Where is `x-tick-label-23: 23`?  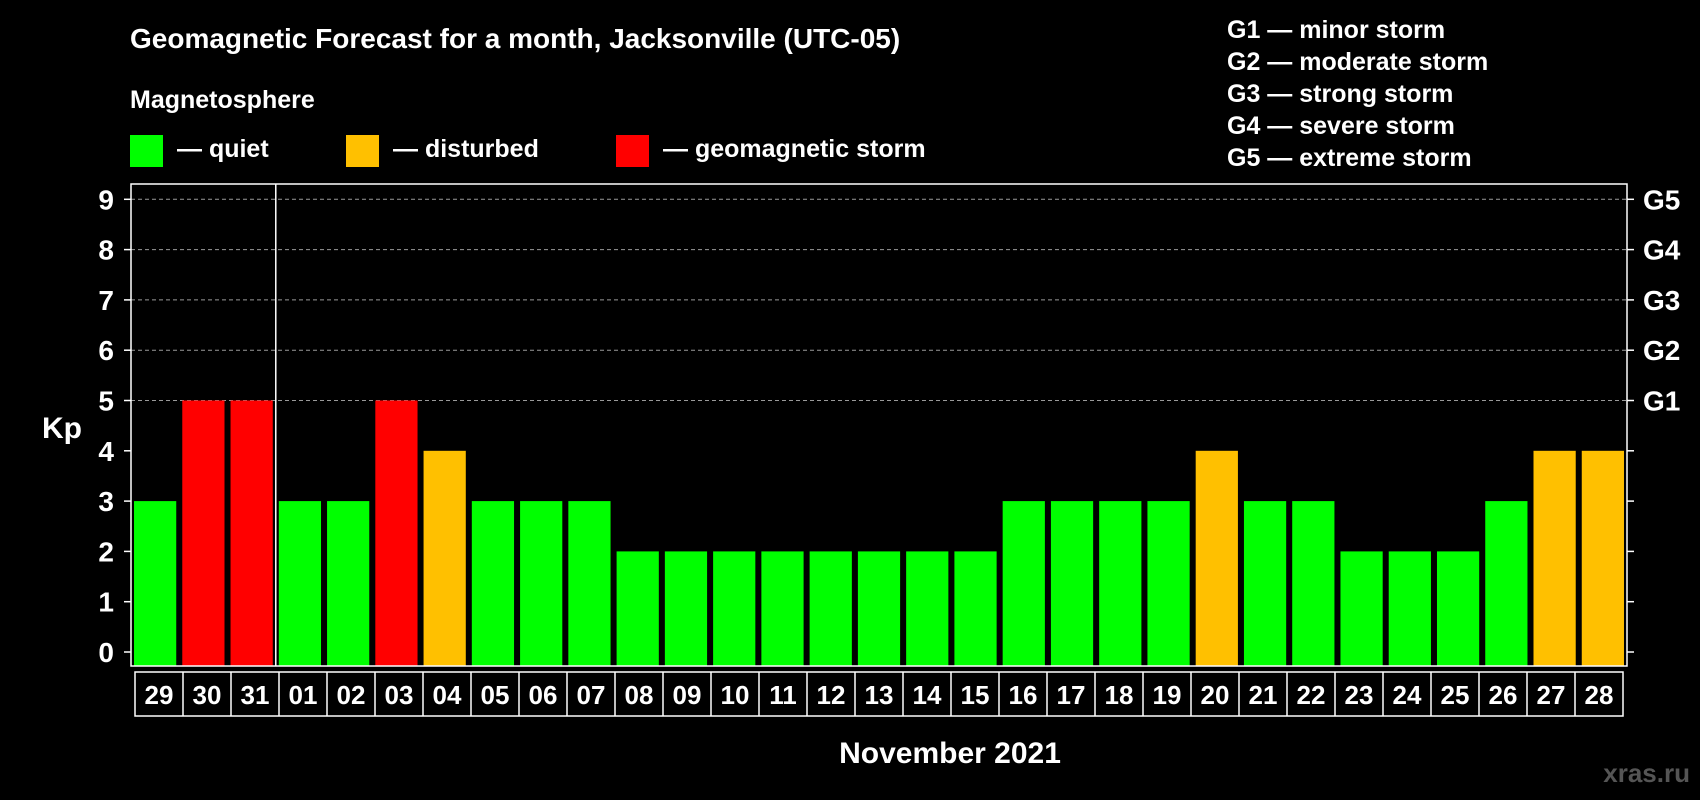 x-tick-label-23: 23 is located at coordinates (1359, 695).